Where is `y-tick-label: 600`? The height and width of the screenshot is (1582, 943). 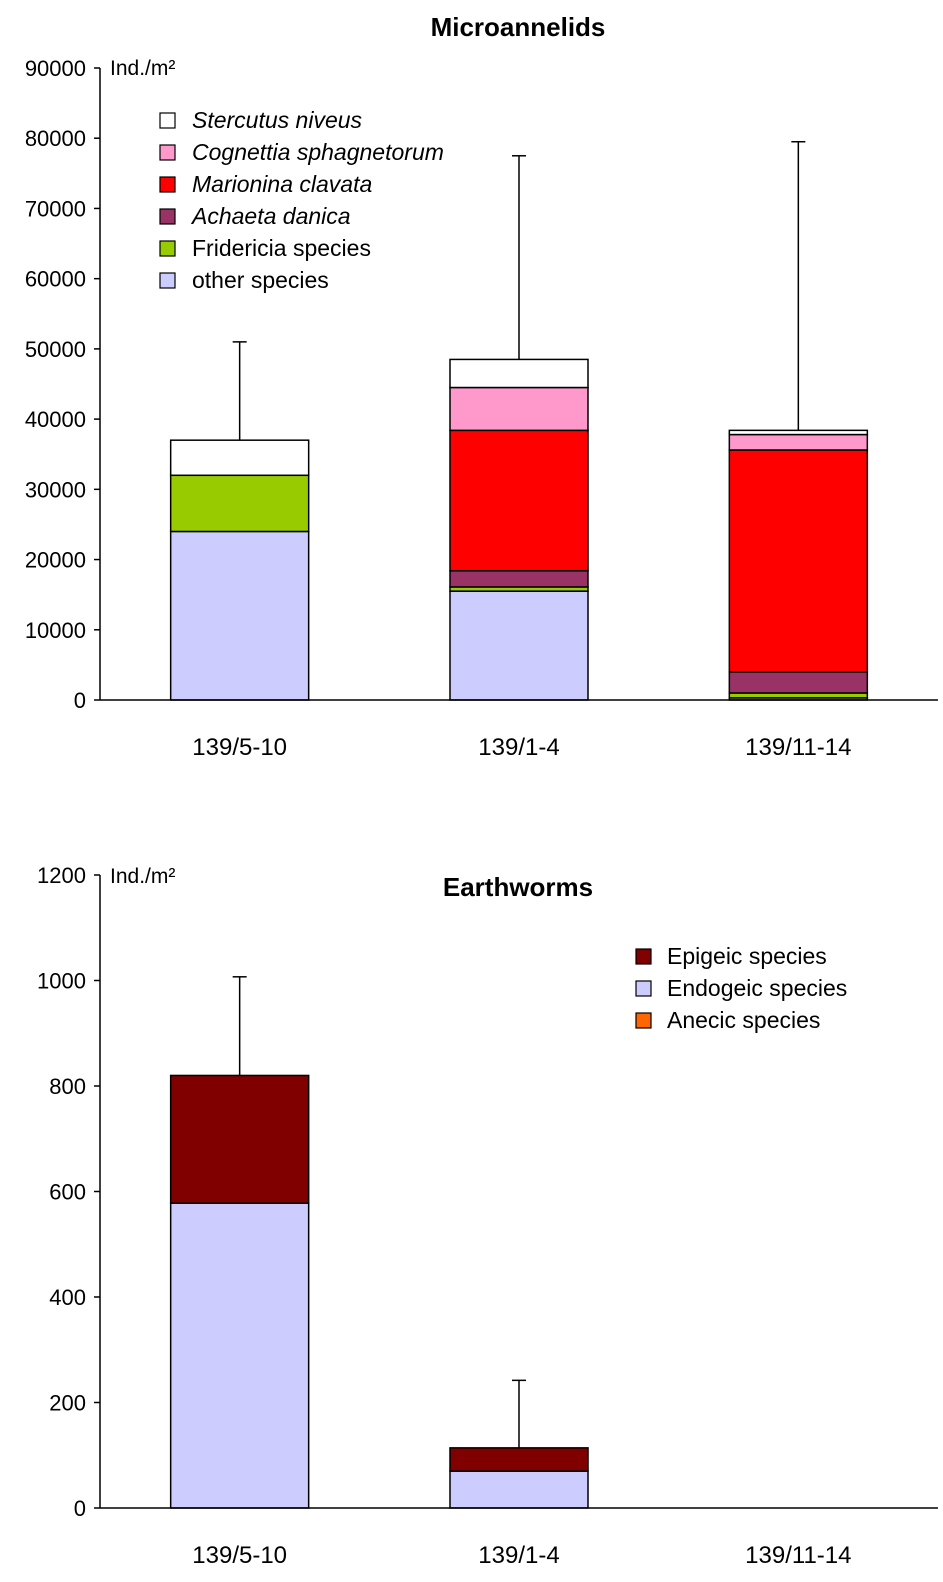
y-tick-label: 600 is located at coordinates (67, 1192).